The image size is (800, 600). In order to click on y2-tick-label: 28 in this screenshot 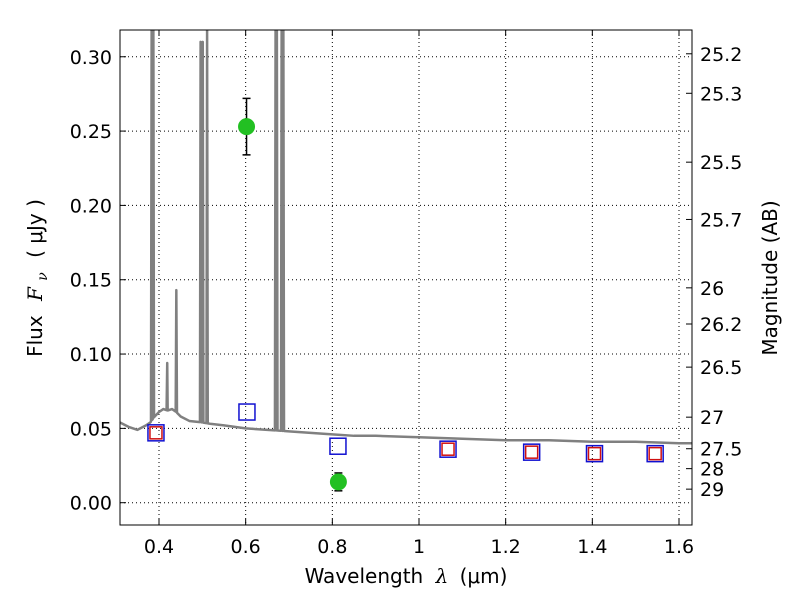, I will do `click(712, 470)`.